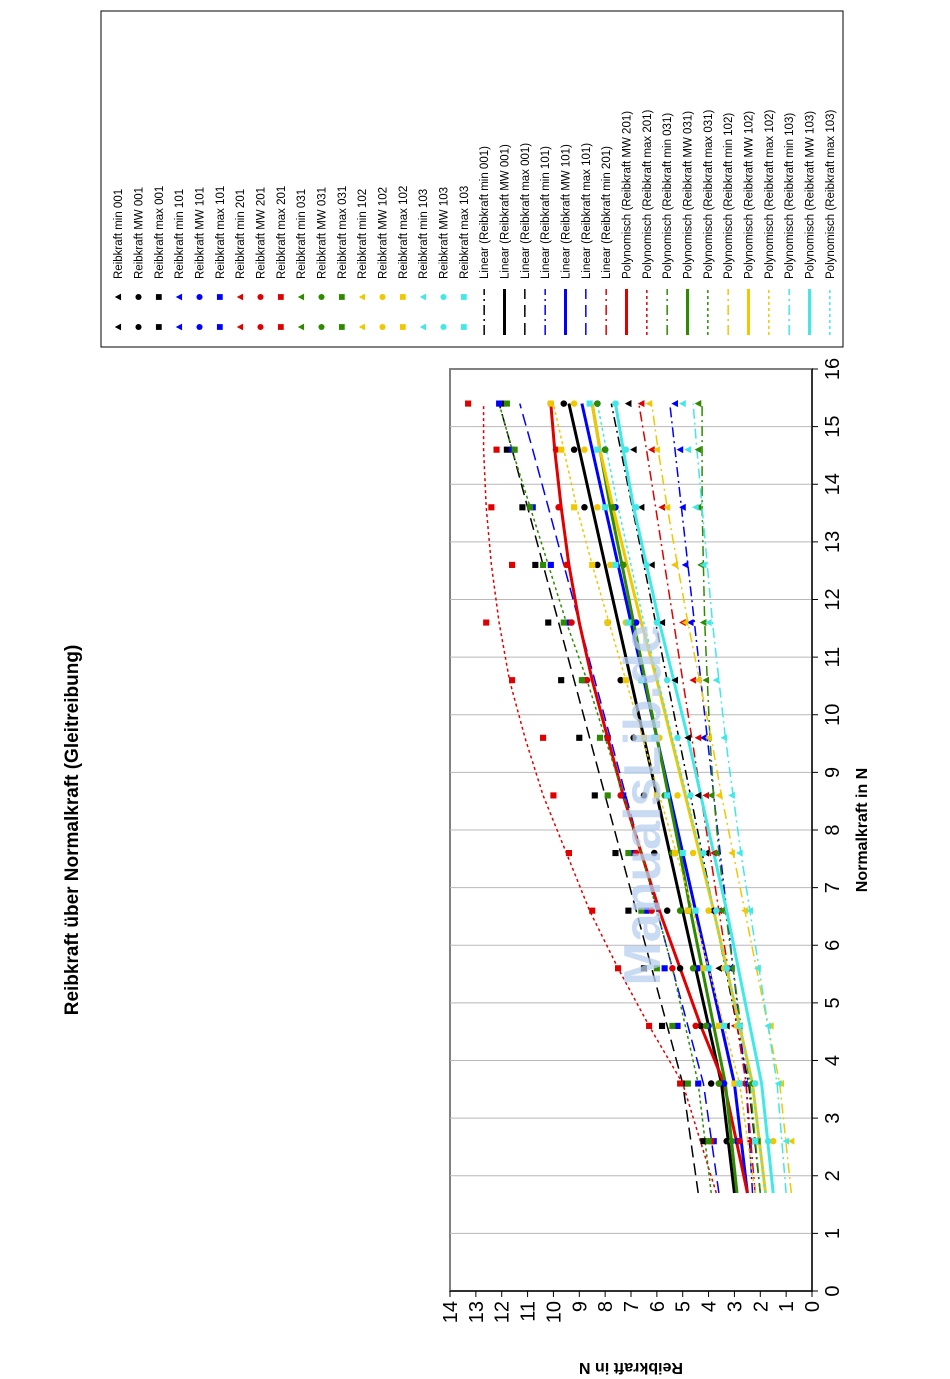  What do you see at coordinates (485, 212) in the screenshot?
I see `legend-label: Linear (Reibkraft min 001)` at bounding box center [485, 212].